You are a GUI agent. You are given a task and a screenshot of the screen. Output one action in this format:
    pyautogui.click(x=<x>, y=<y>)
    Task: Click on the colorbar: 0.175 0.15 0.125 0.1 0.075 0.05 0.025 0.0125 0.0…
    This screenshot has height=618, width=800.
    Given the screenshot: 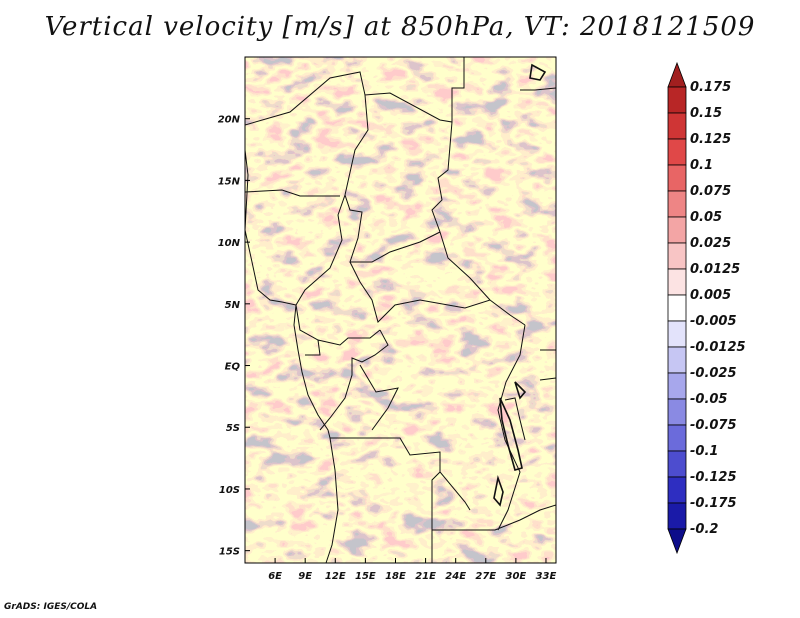 What is the action you would take?
    pyautogui.click(x=706, y=308)
    